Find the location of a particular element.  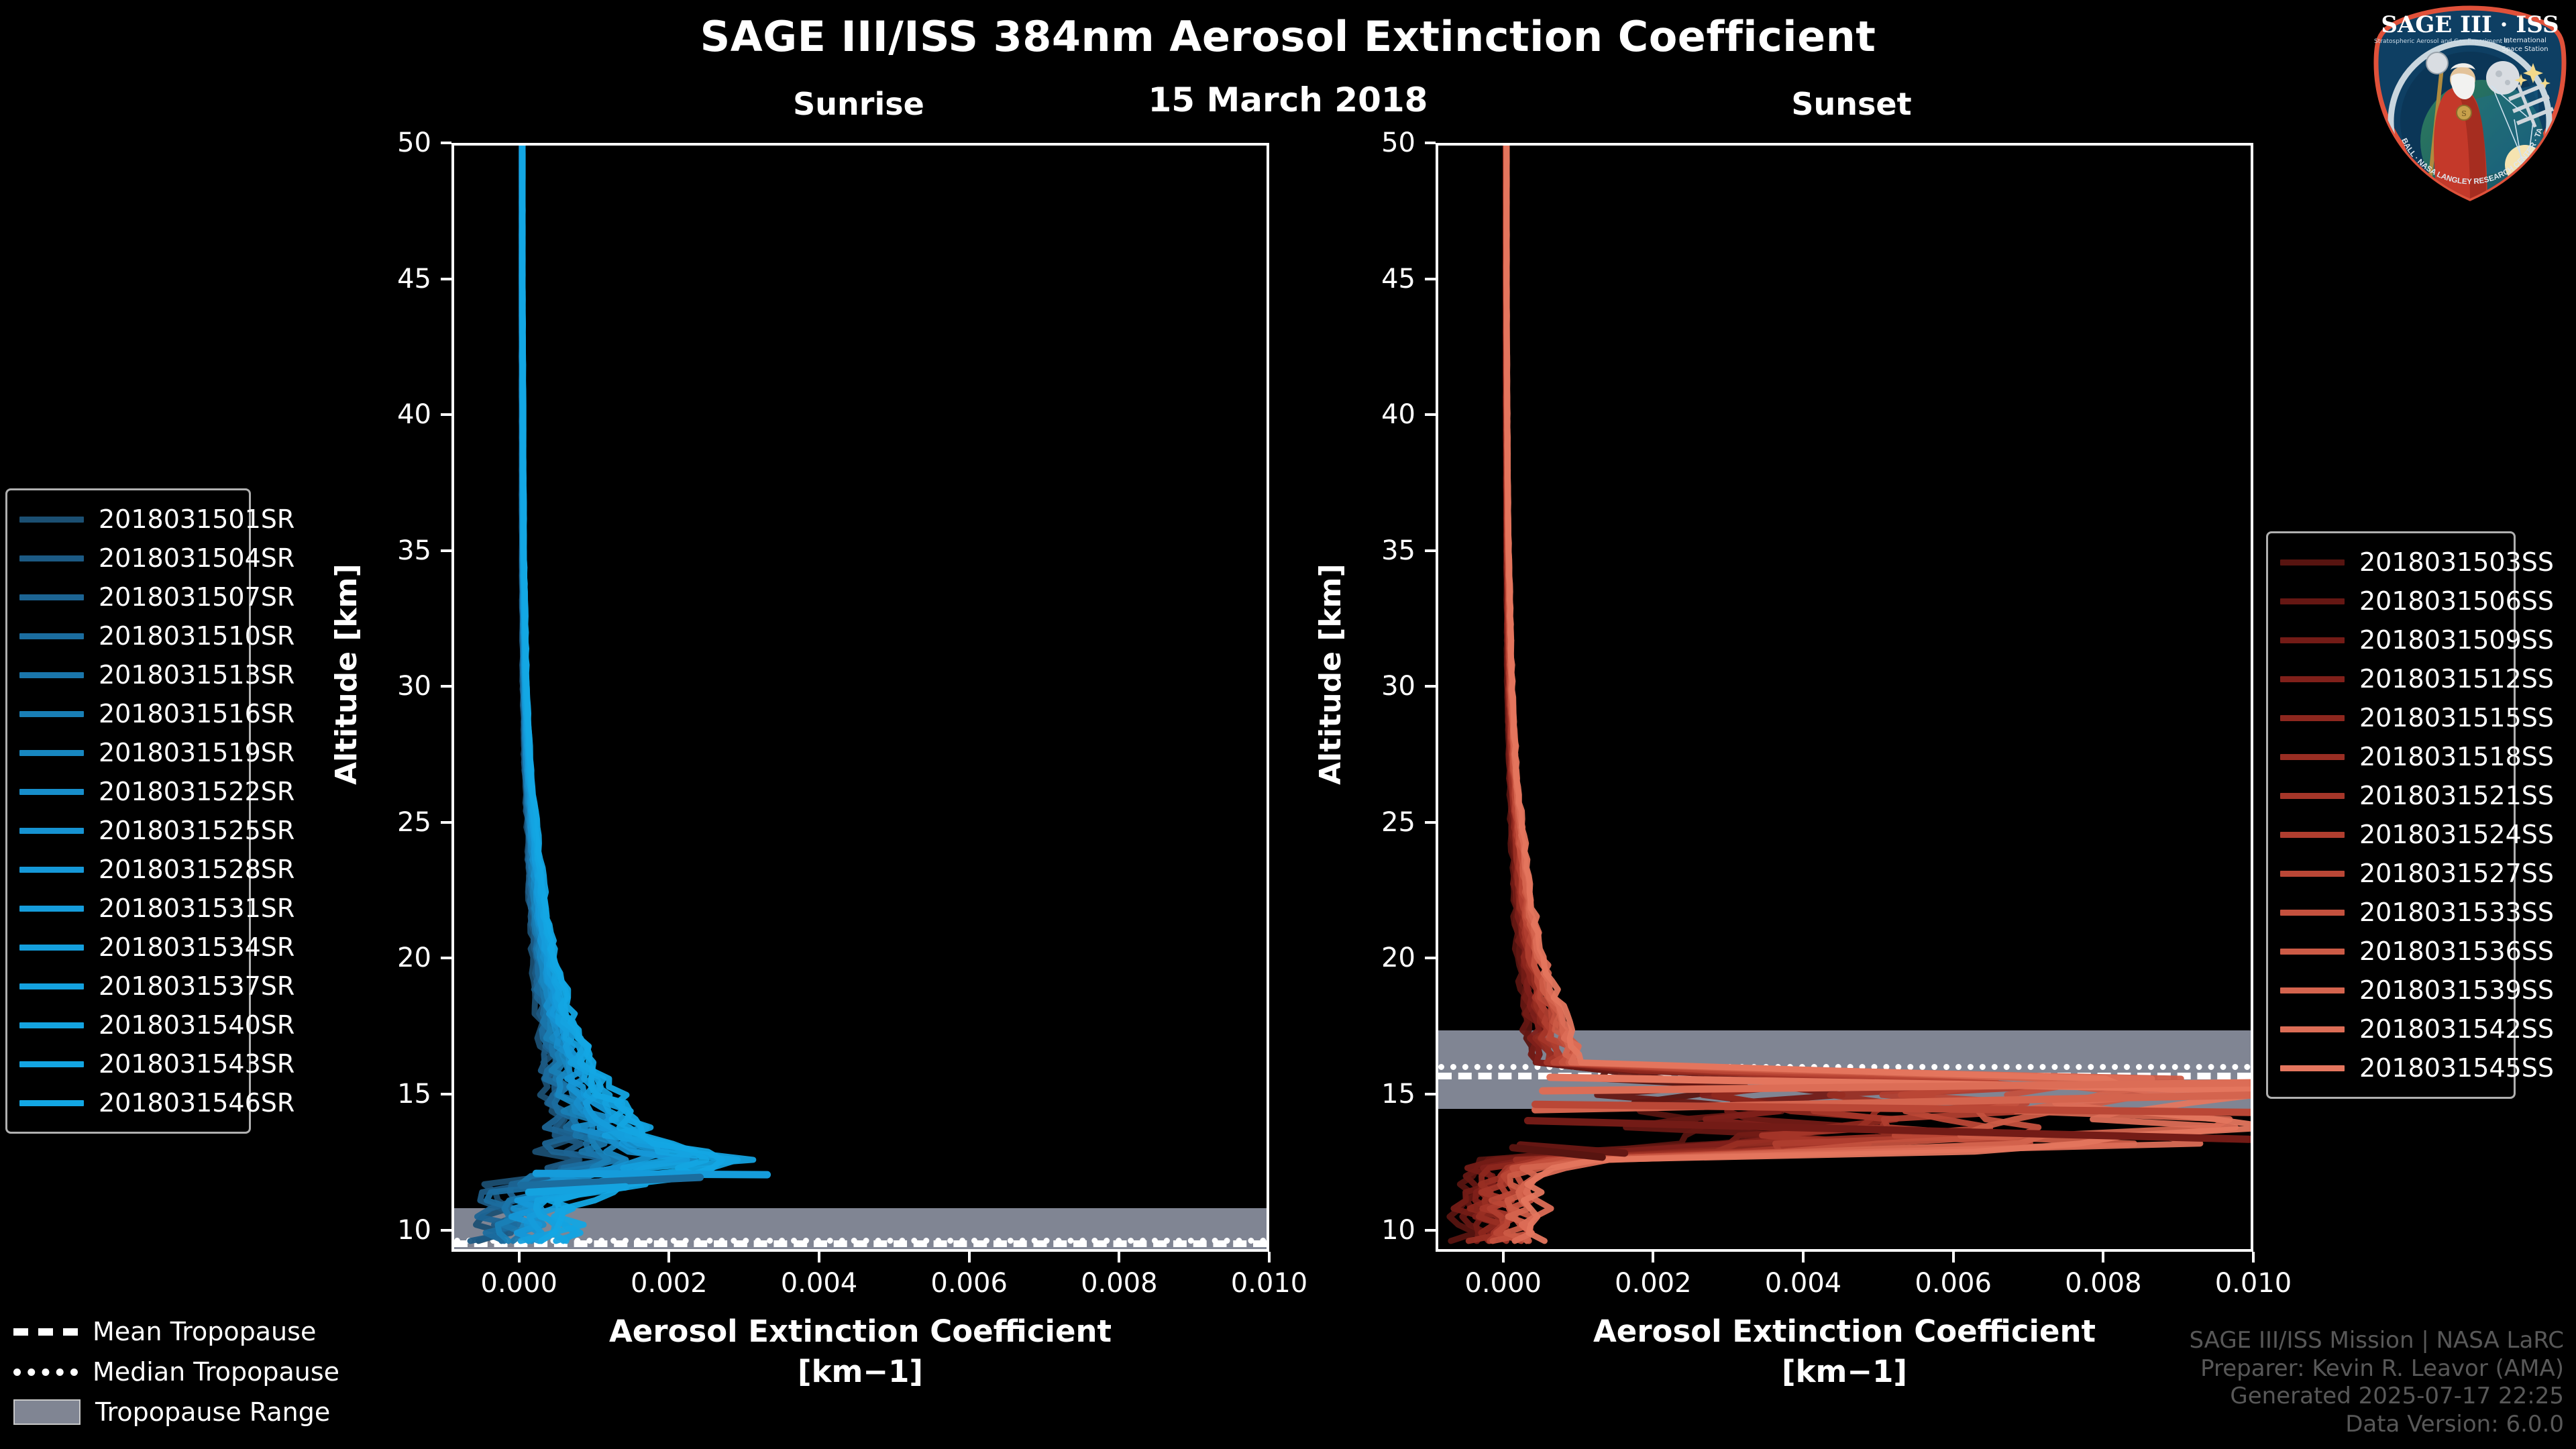

x-tick-label-left: 0.002 is located at coordinates (669, 1283).